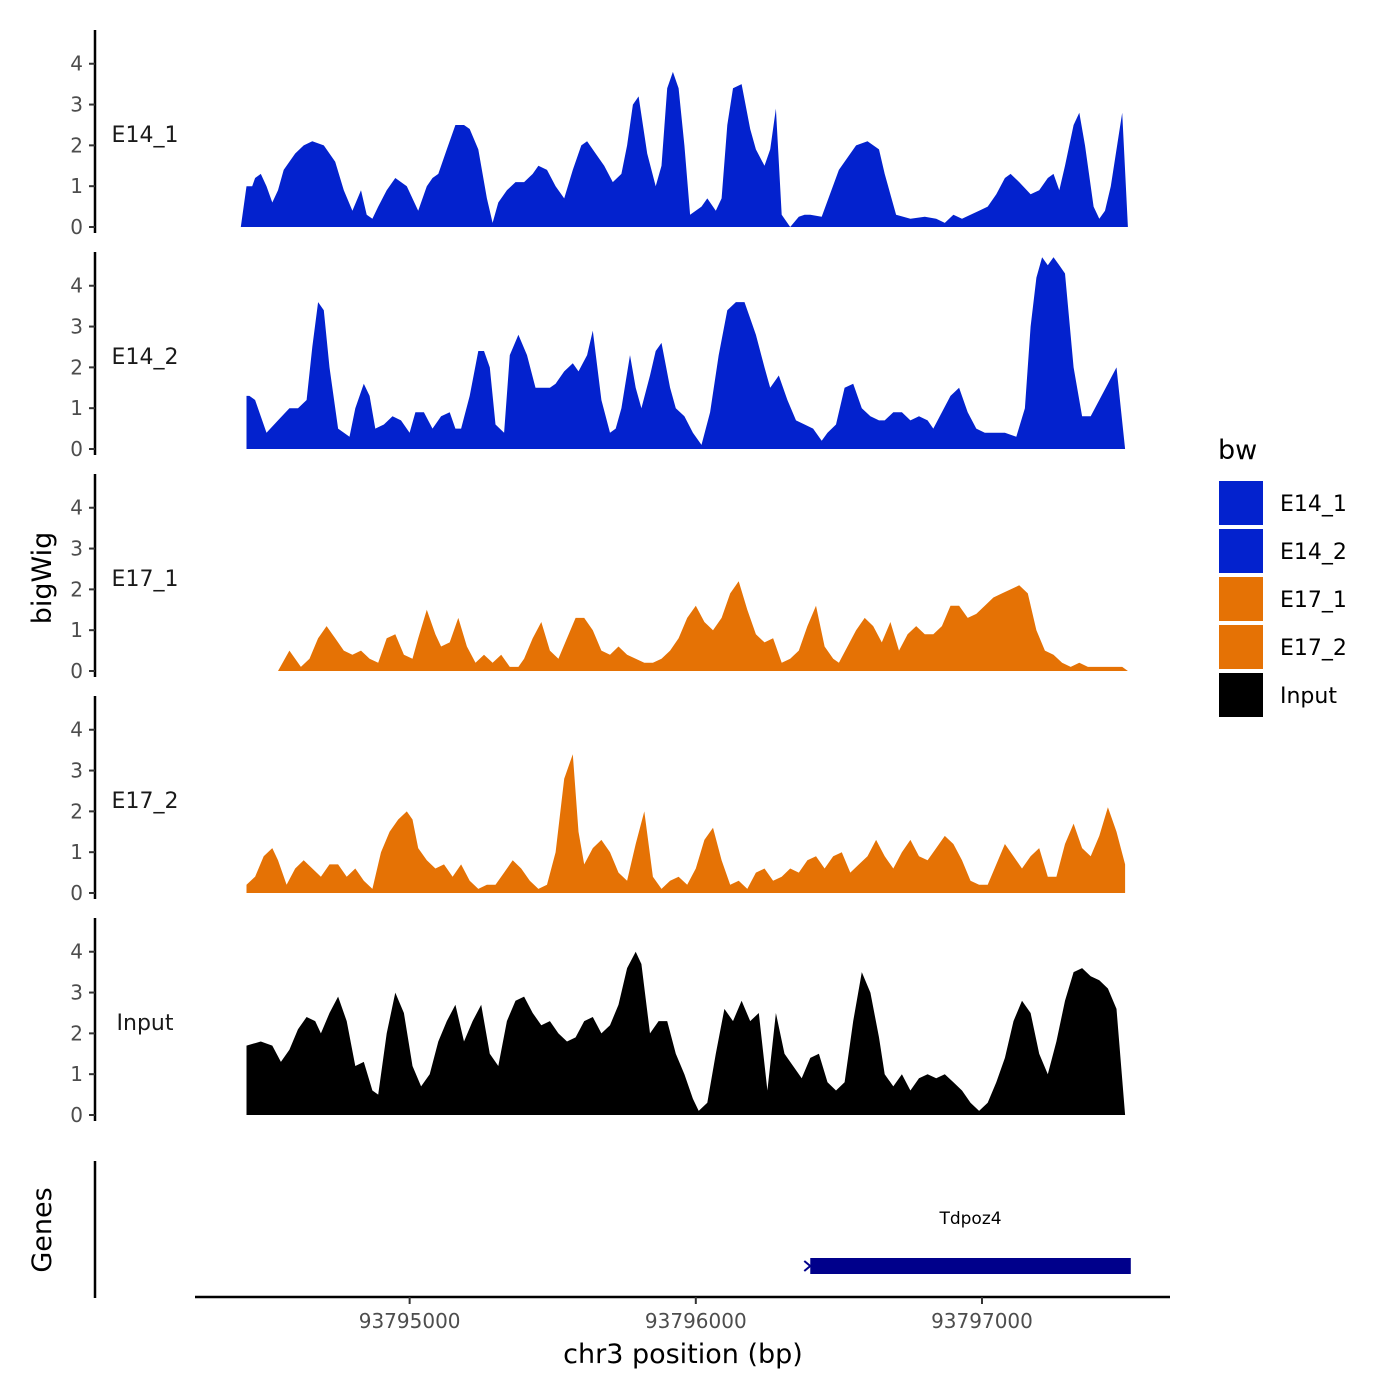 The width and height of the screenshot is (1400, 1400). What do you see at coordinates (612, 1229) in the screenshot?
I see `genes-track: Tdpoz4` at bounding box center [612, 1229].